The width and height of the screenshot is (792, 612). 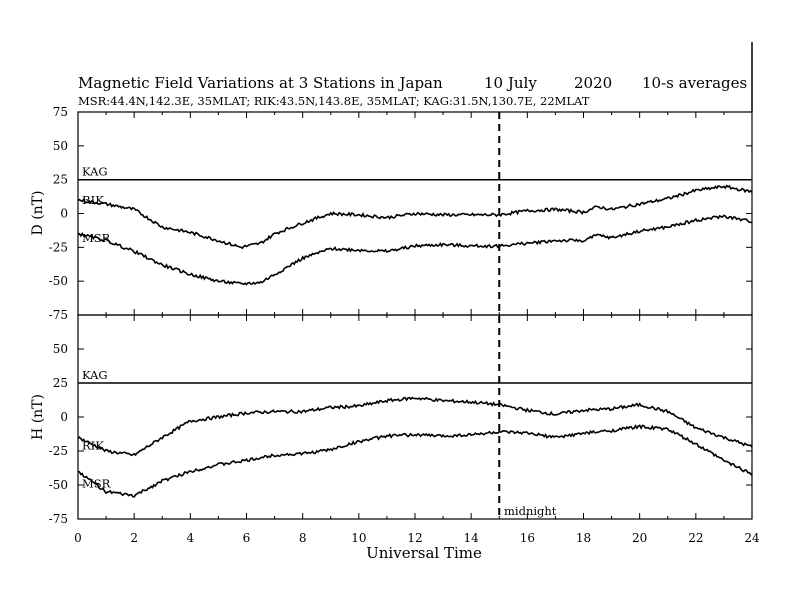 What do you see at coordinates (358, 538) in the screenshot?
I see `x-tick-label: 10` at bounding box center [358, 538].